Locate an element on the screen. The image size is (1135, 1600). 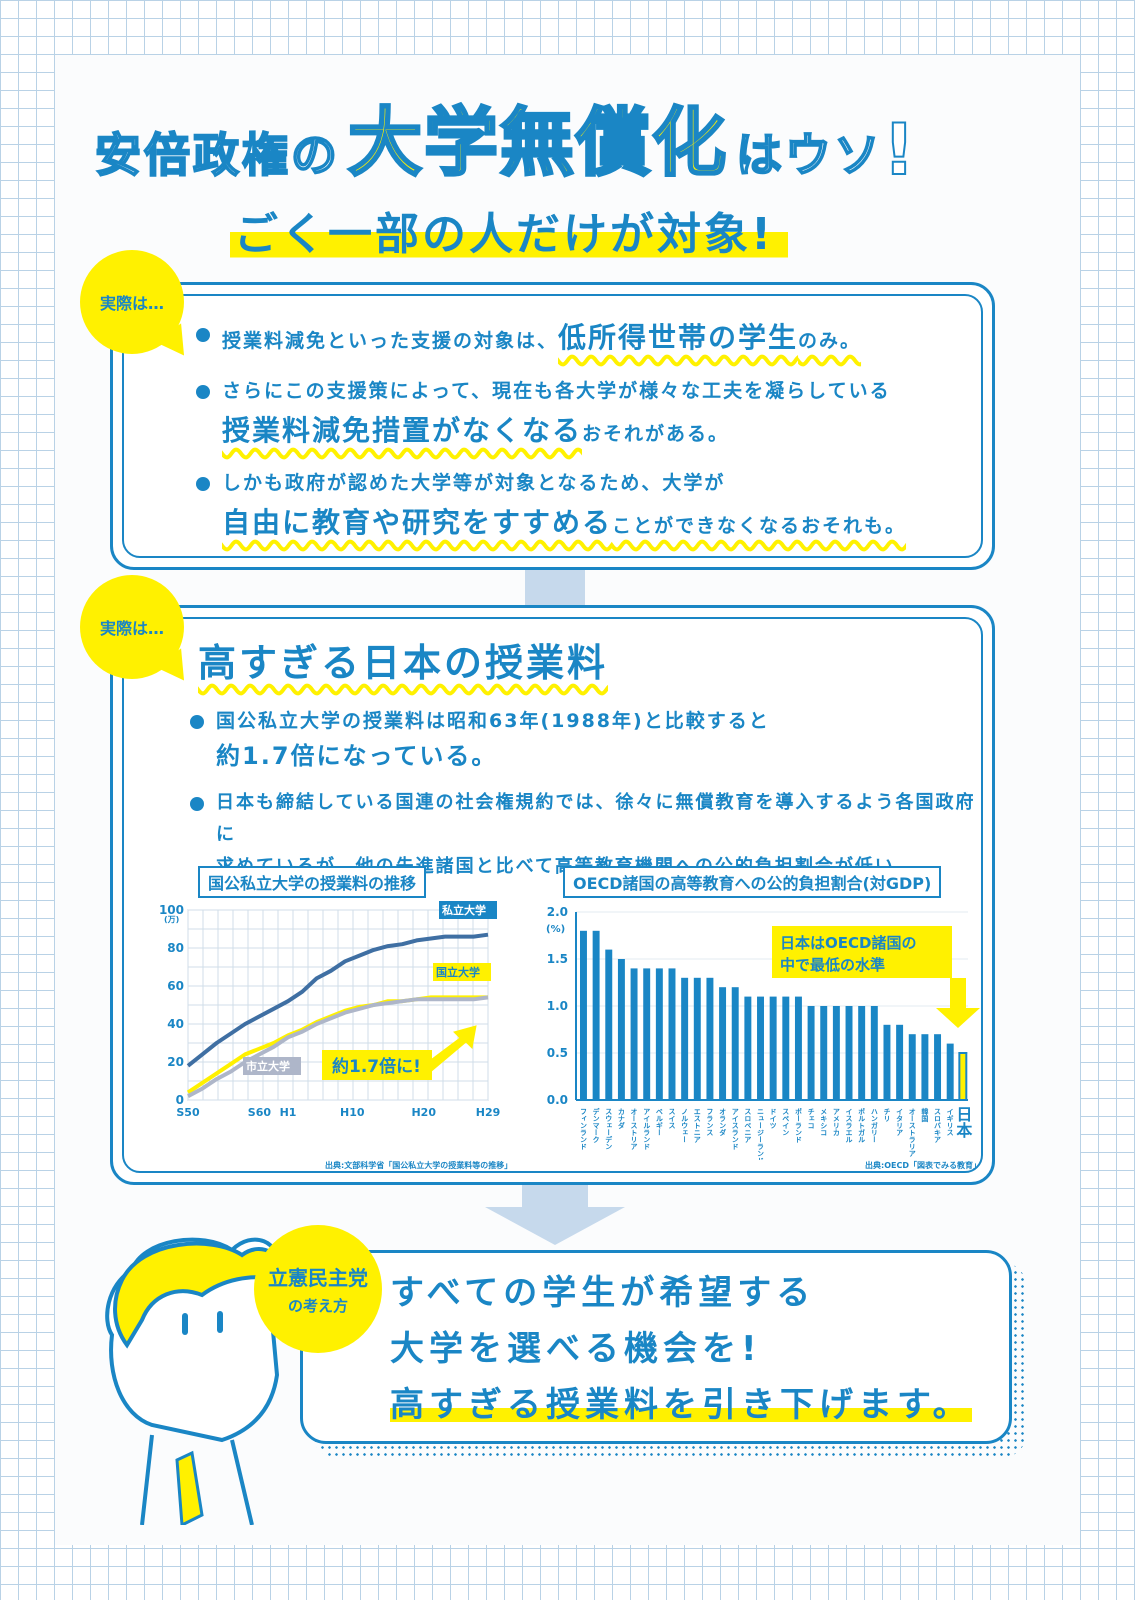
growth-arrow-icon is located at coordinates (448, 1050).